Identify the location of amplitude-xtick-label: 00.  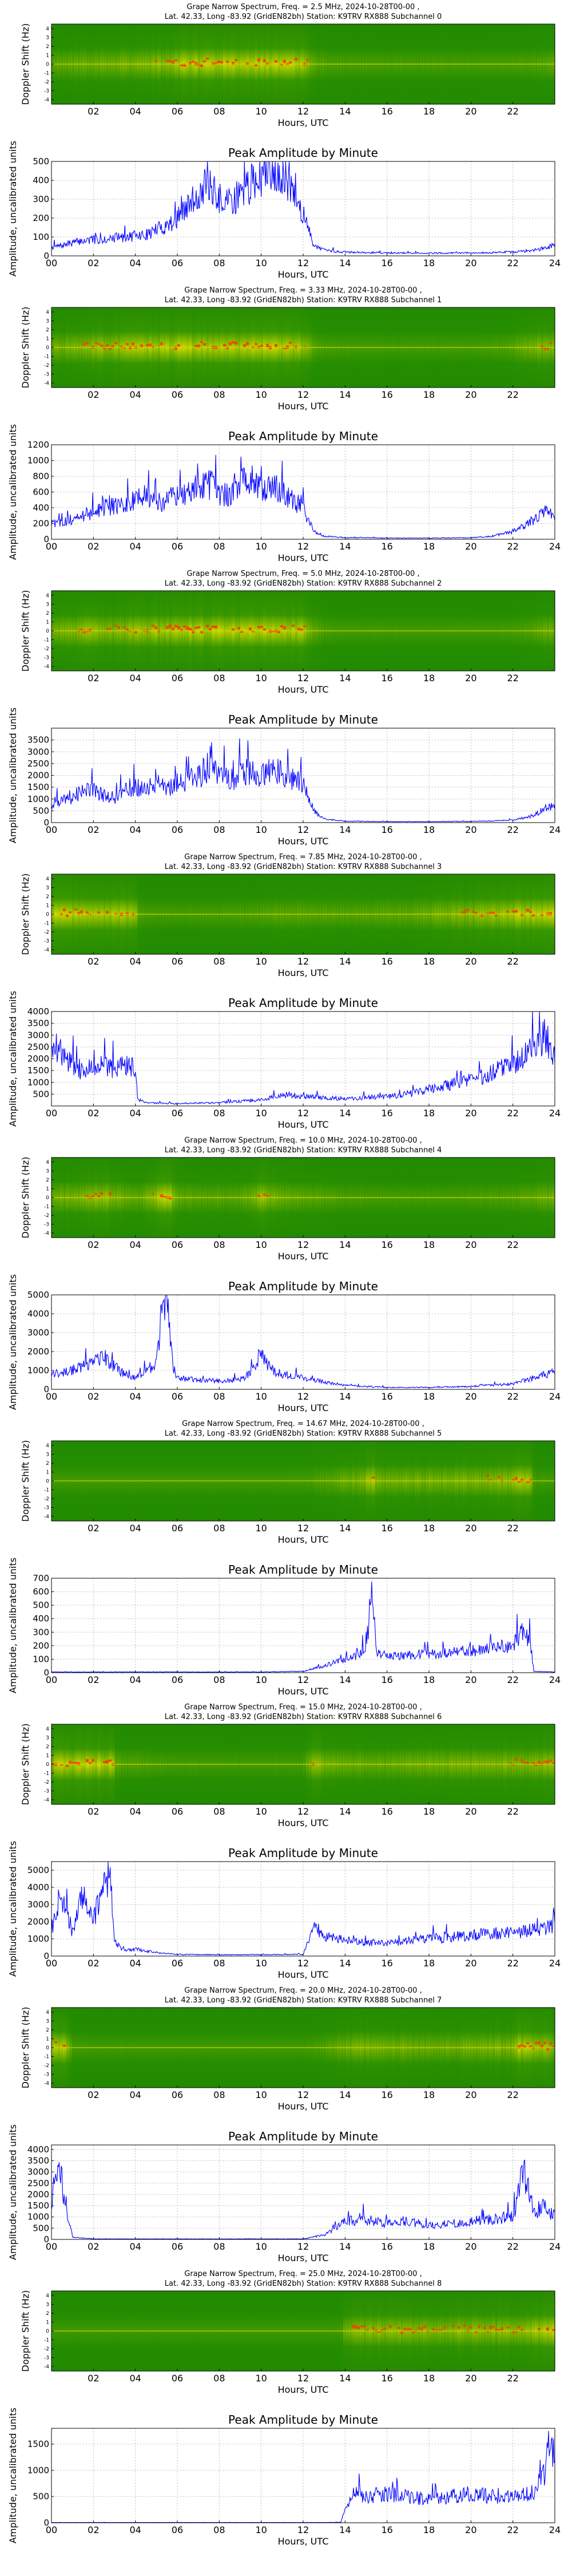
(51, 1396).